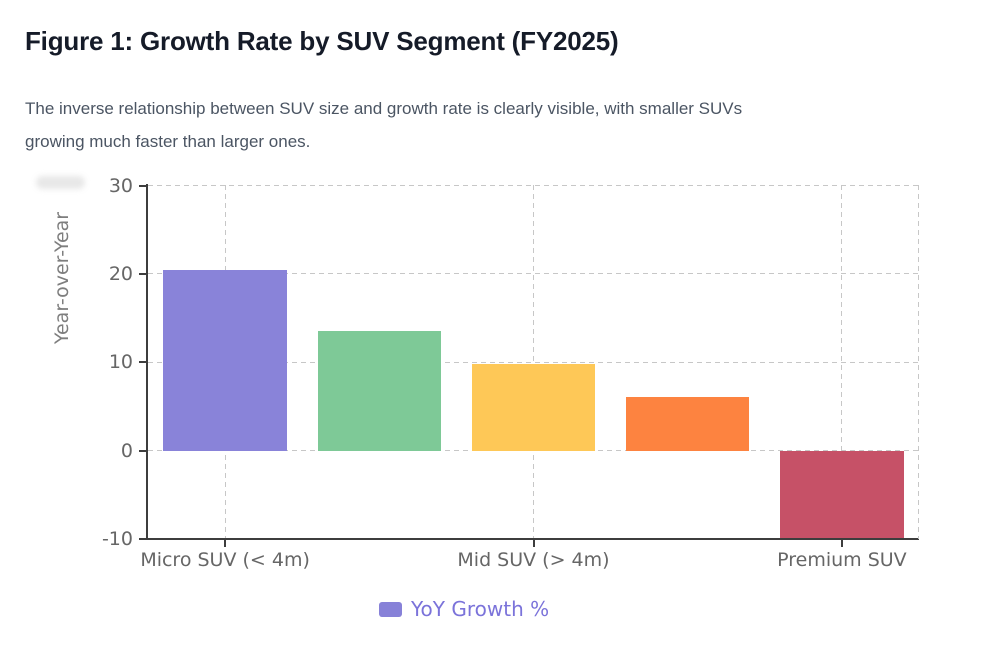 The height and width of the screenshot is (655, 986). What do you see at coordinates (62, 278) in the screenshot?
I see `y-axis-label: Year-over-Year` at bounding box center [62, 278].